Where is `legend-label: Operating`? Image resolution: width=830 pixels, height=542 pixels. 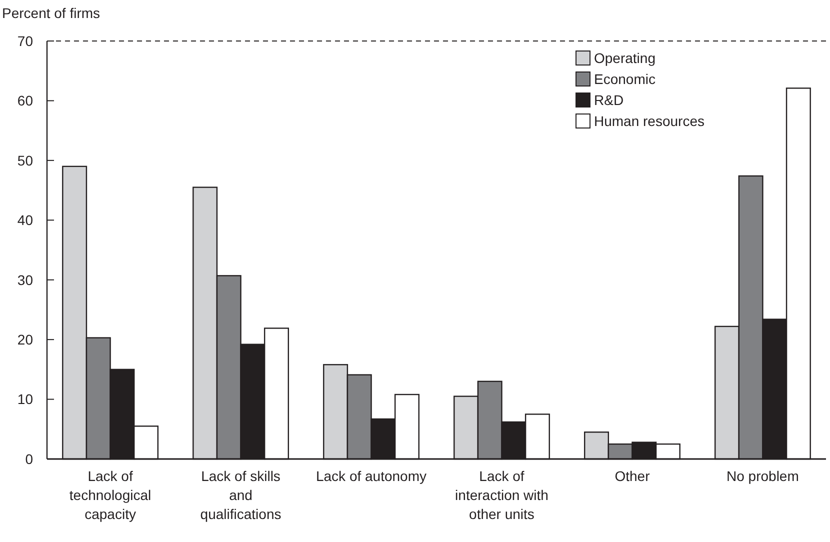
legend-label: Operating is located at coordinates (625, 58).